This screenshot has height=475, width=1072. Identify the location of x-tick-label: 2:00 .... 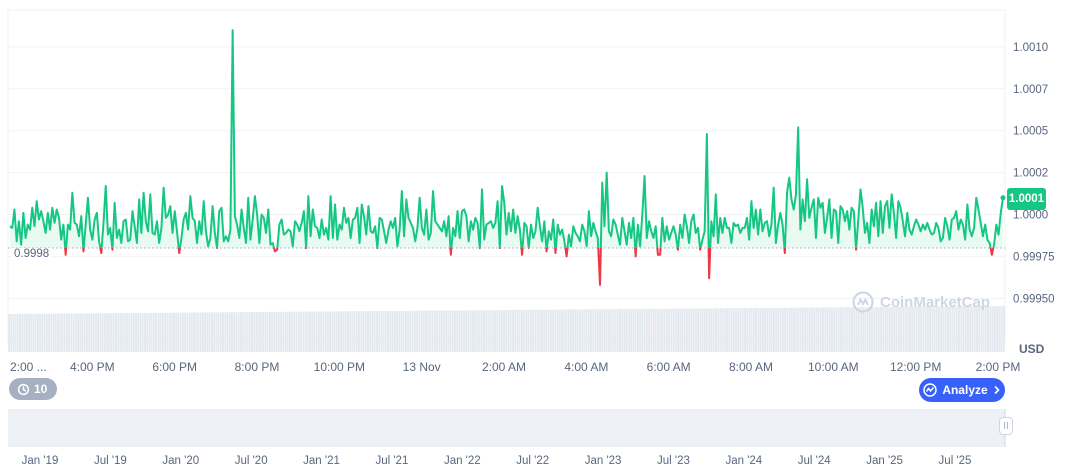
(28, 367).